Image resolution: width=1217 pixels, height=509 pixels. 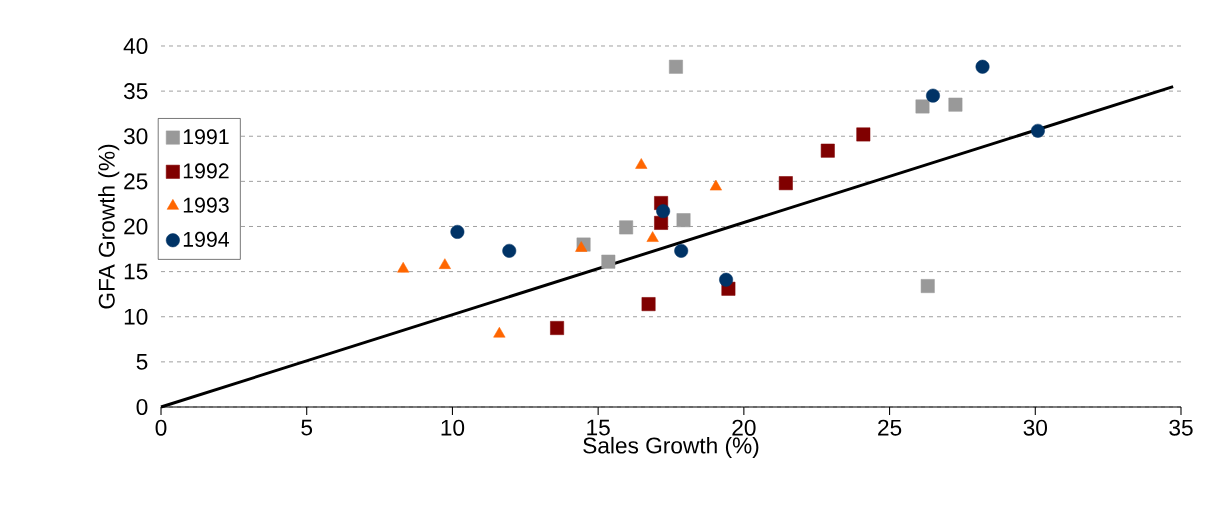 What do you see at coordinates (206, 239) in the screenshot?
I see `legend-label: 1994` at bounding box center [206, 239].